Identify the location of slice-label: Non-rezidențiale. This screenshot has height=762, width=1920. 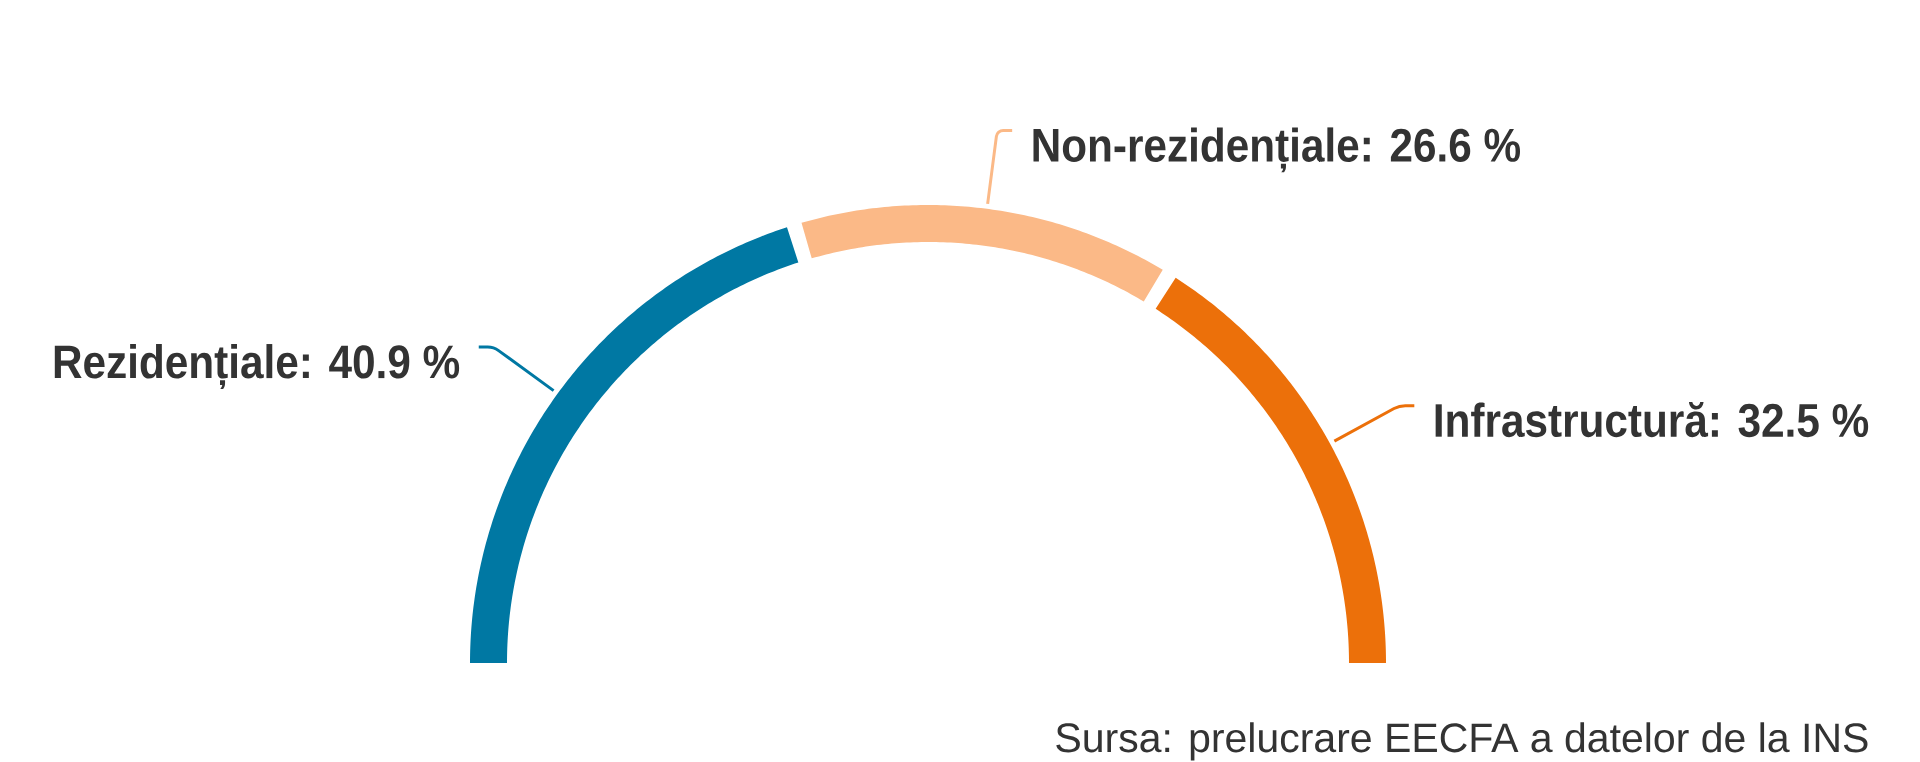
(1196, 150).